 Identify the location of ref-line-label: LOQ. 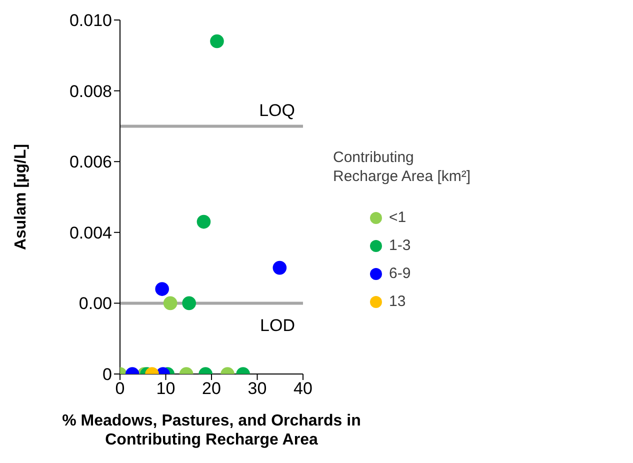
(277, 110).